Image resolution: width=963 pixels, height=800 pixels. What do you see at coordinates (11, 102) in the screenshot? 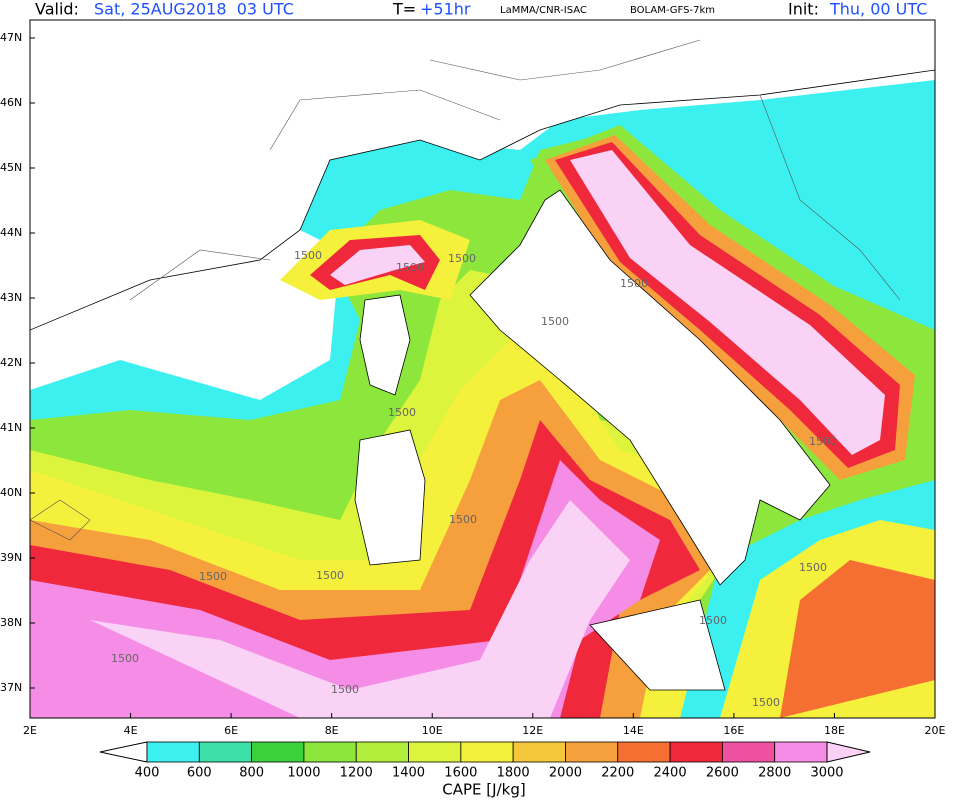
I see `lat-label: 46N` at bounding box center [11, 102].